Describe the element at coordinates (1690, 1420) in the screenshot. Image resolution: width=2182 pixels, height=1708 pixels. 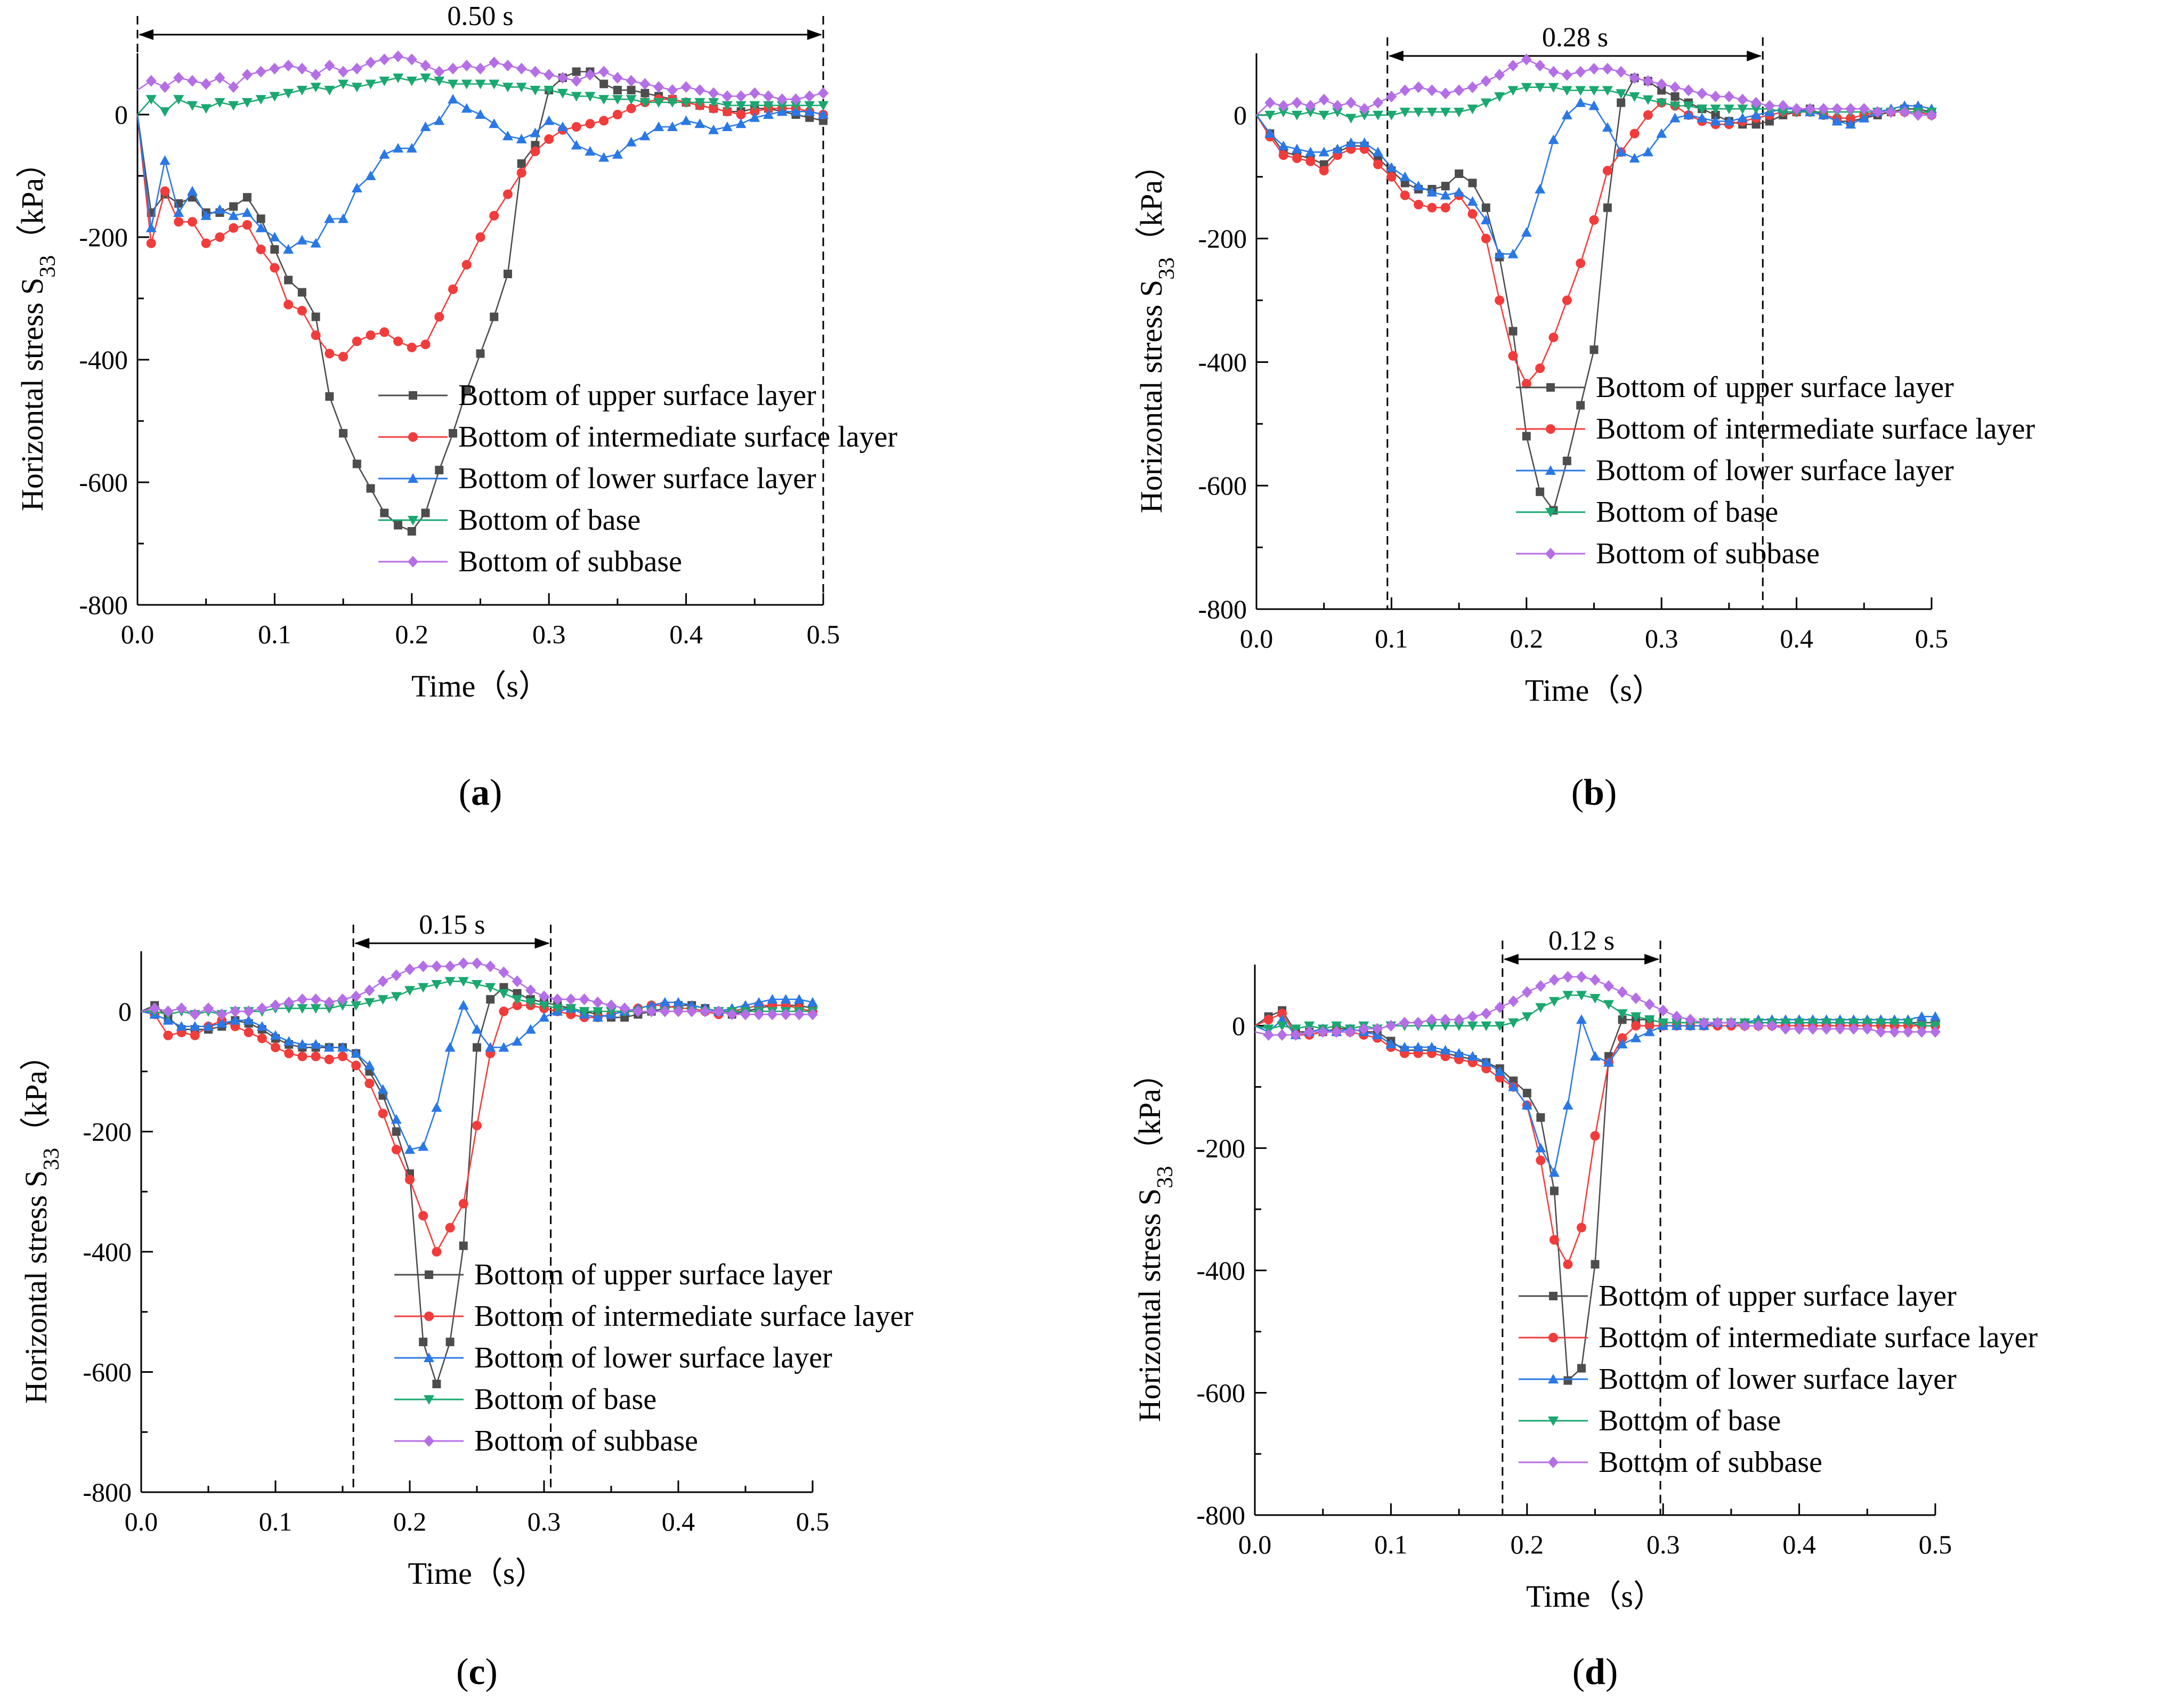
I see `legend-label-base: Bottom of base` at that location.